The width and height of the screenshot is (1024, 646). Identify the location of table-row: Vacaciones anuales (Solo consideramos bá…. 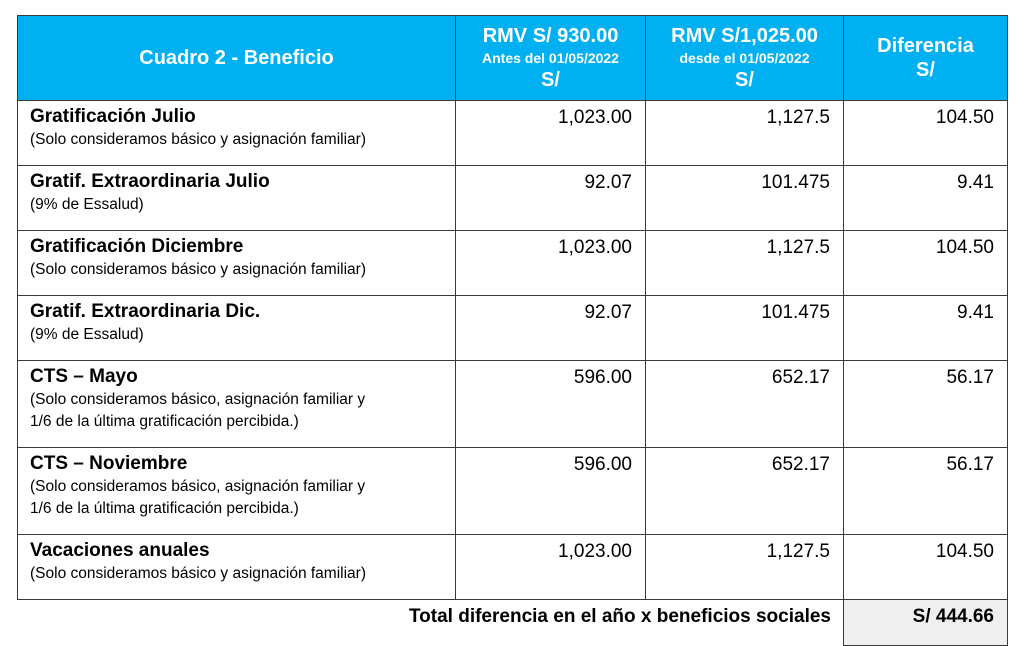
(512, 567).